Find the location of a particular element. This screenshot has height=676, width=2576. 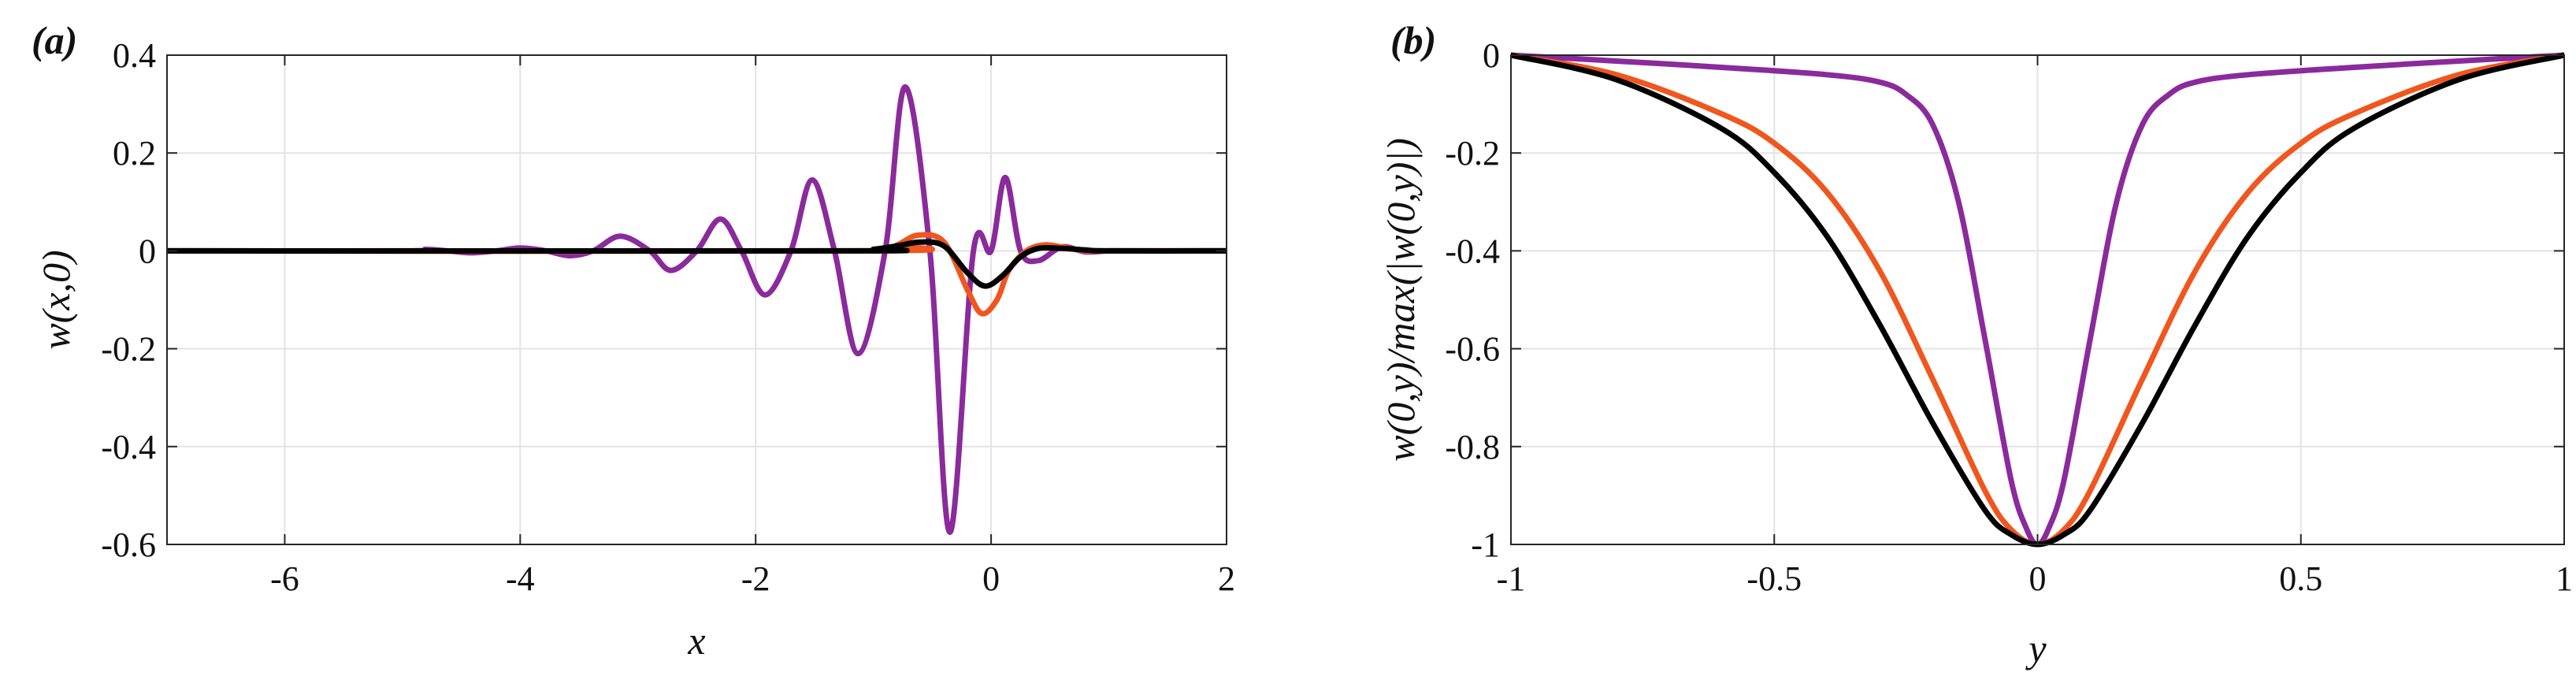

series-line-black is located at coordinates (697, 264).